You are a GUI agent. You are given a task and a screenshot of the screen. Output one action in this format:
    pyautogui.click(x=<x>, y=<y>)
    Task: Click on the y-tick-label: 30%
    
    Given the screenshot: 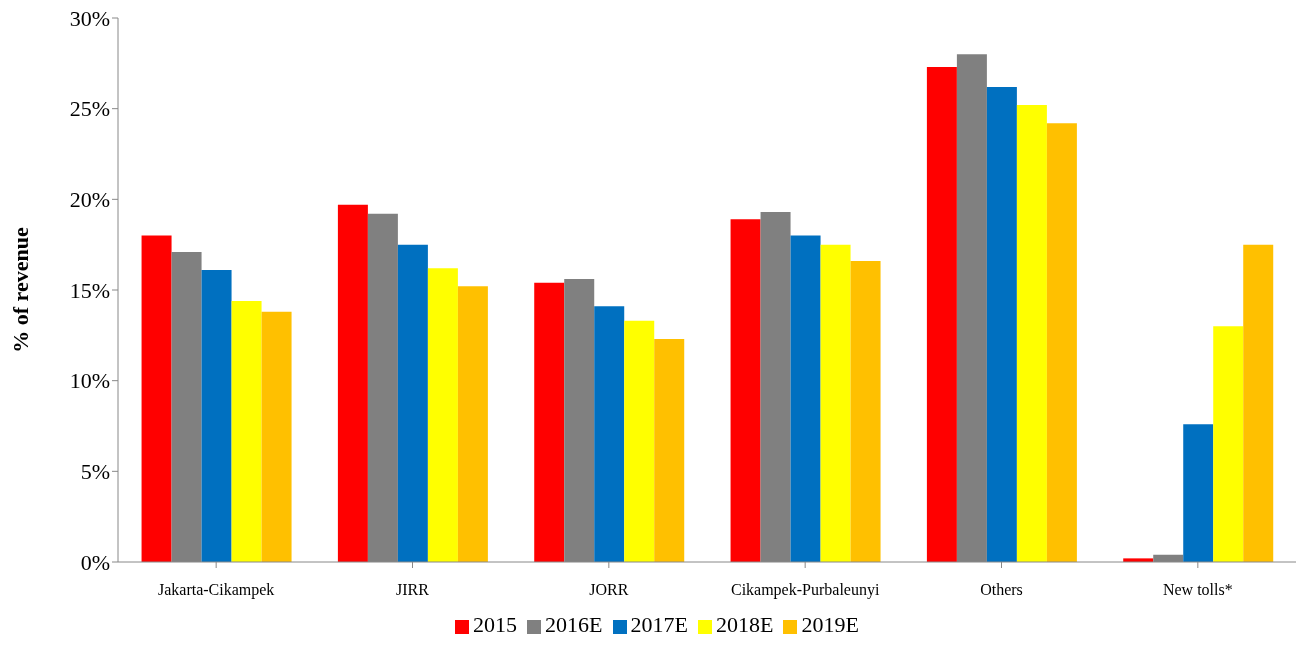 What is the action you would take?
    pyautogui.click(x=89, y=18)
    